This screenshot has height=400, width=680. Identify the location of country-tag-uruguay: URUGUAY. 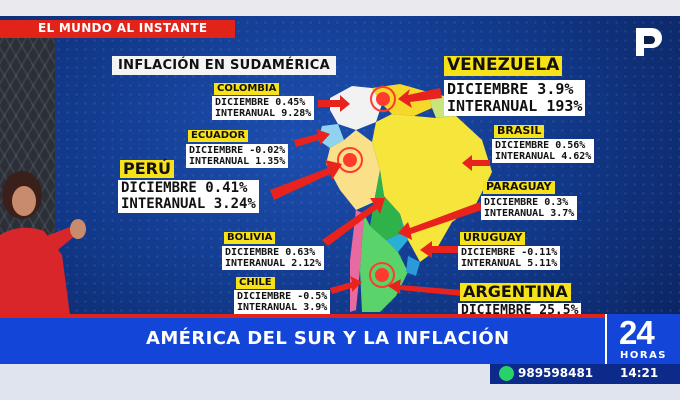
(493, 238).